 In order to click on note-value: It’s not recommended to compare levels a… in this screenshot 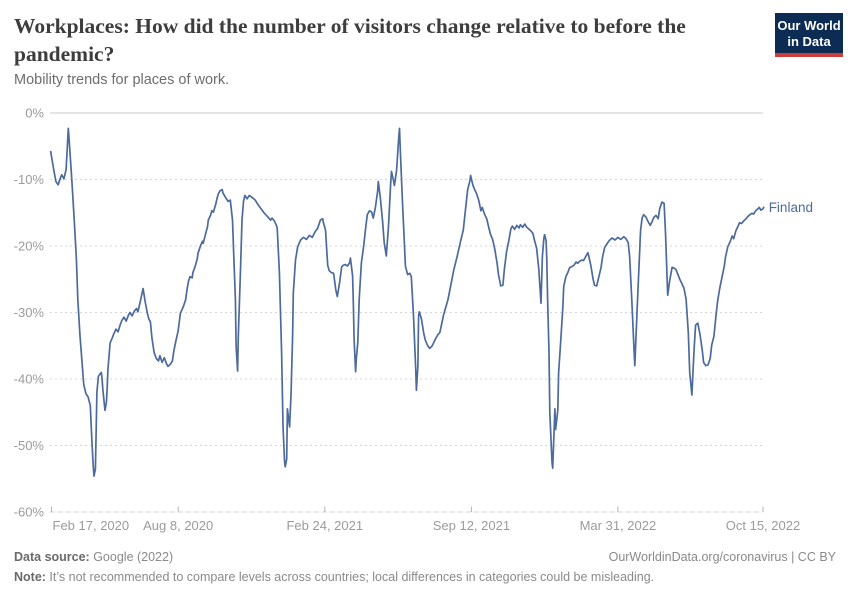, I will do `click(350, 577)`.